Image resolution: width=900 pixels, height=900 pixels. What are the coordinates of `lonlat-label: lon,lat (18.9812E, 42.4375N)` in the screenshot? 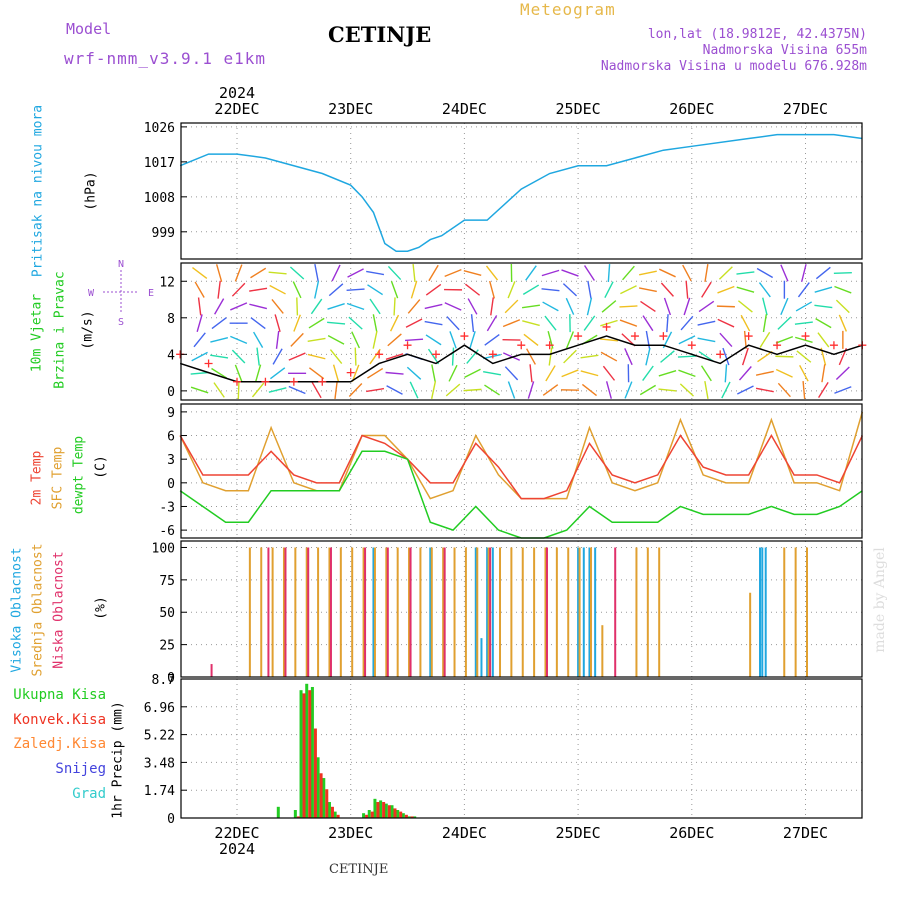 It's located at (757, 34).